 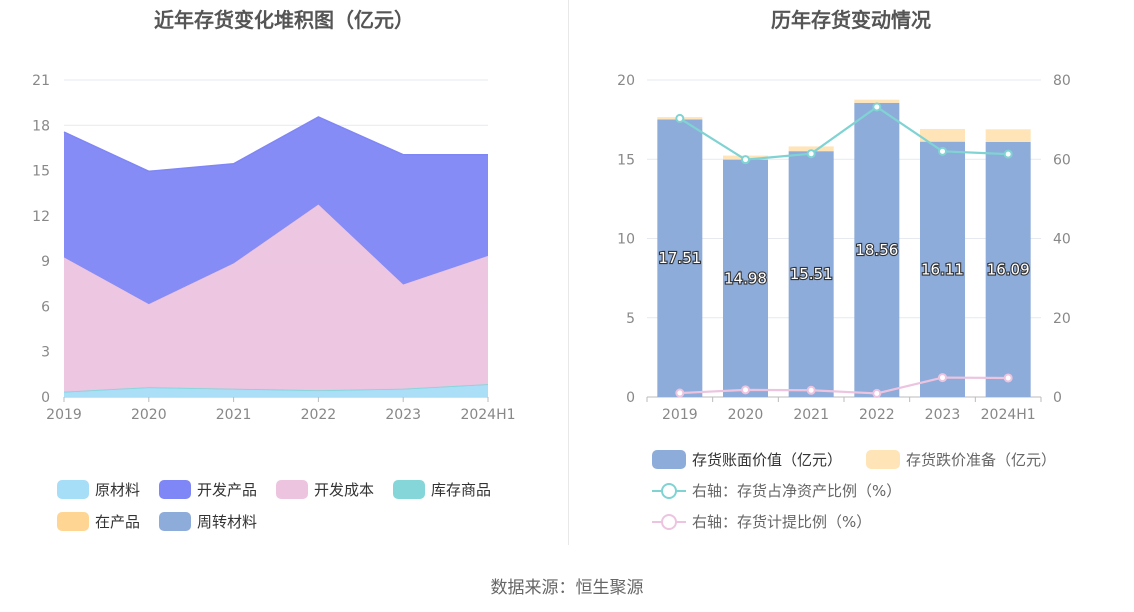 I want to click on left-legend-label: 周转材料, so click(x=227, y=522).